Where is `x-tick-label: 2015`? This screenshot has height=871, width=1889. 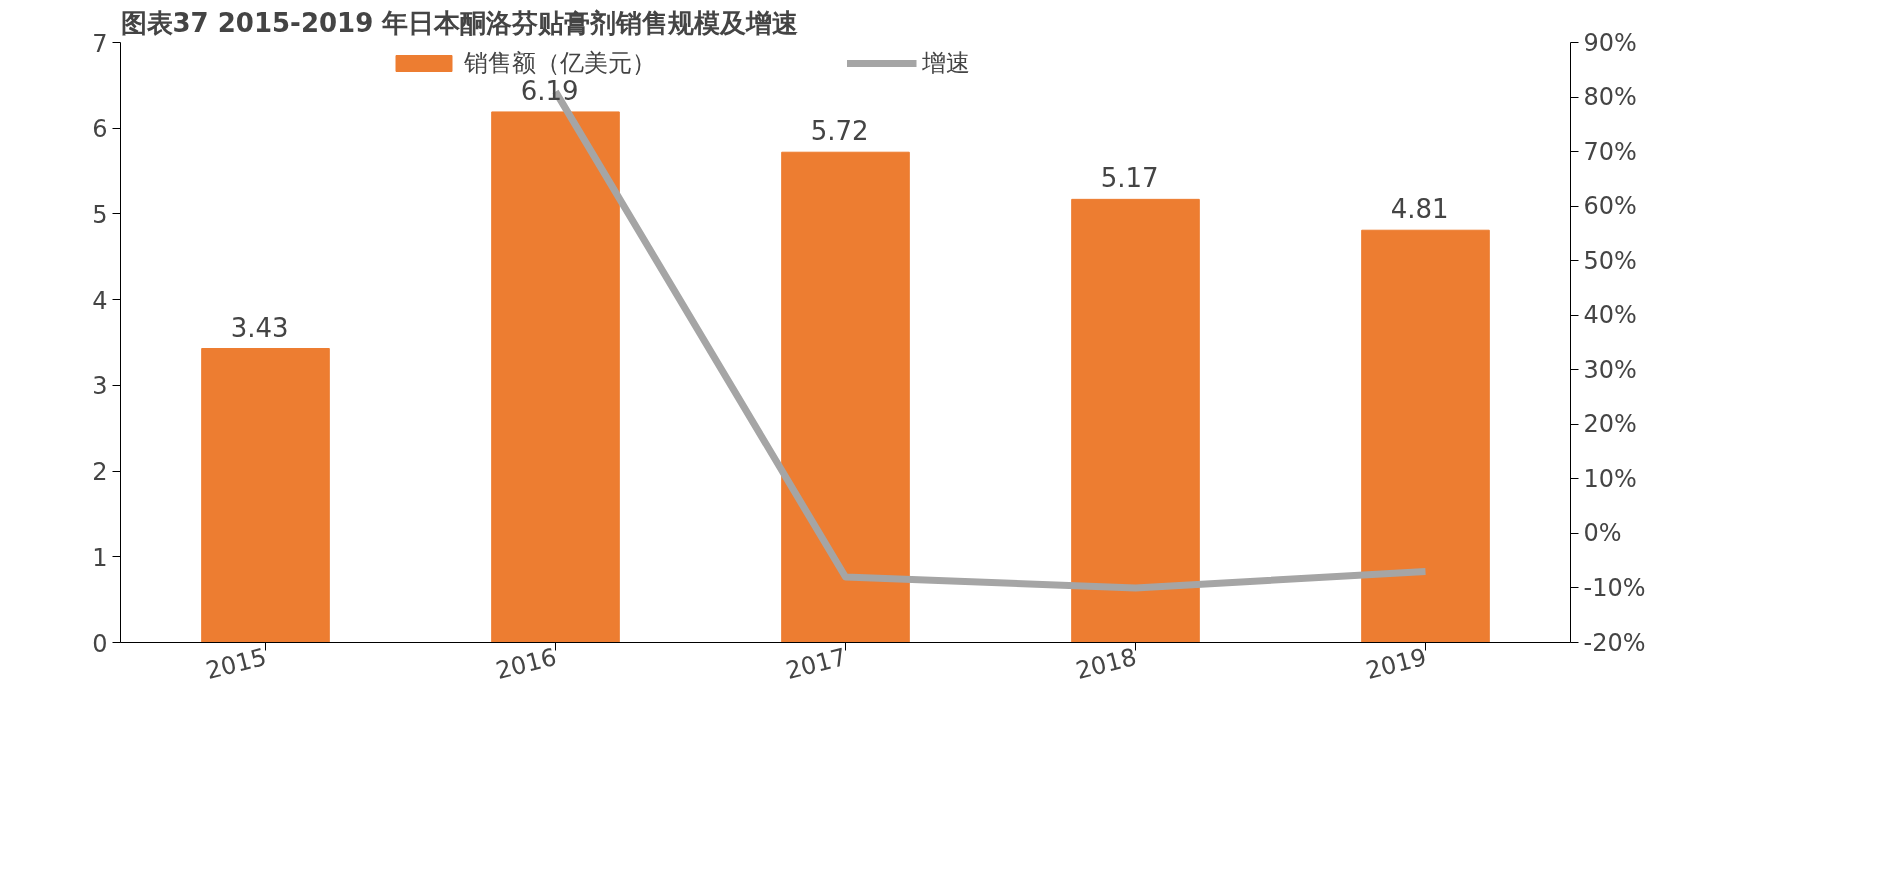 x-tick-label: 2015 is located at coordinates (236, 664).